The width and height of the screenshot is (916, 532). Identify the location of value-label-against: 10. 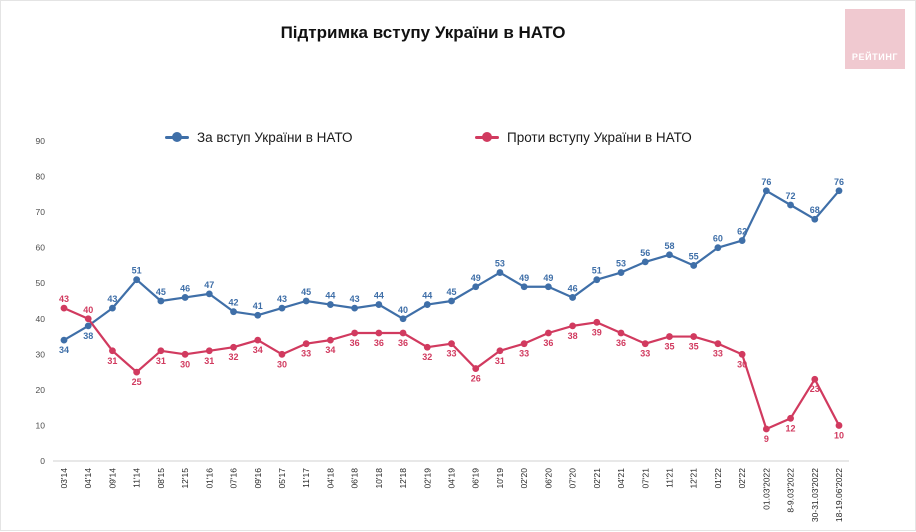
(839, 435).